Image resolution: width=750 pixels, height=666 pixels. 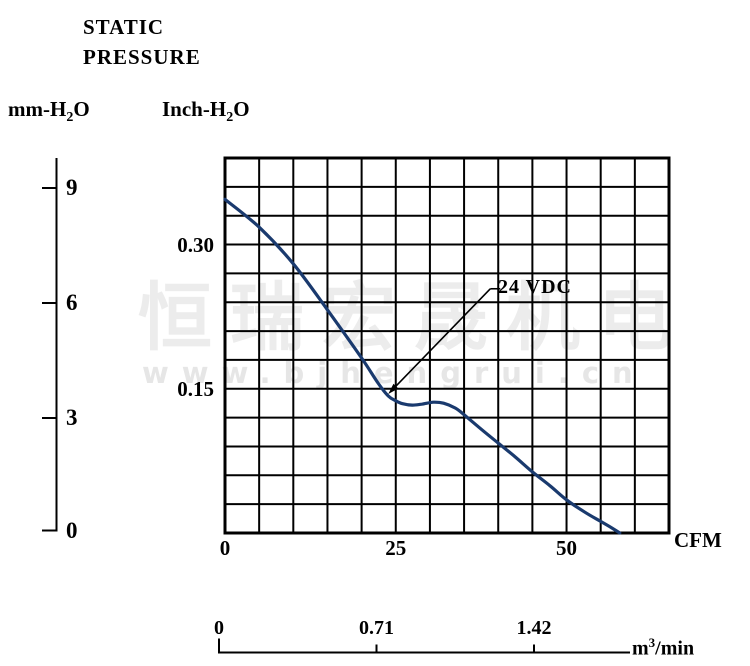 What do you see at coordinates (72, 302) in the screenshot?
I see `mm-tick-label-6: 6` at bounding box center [72, 302].